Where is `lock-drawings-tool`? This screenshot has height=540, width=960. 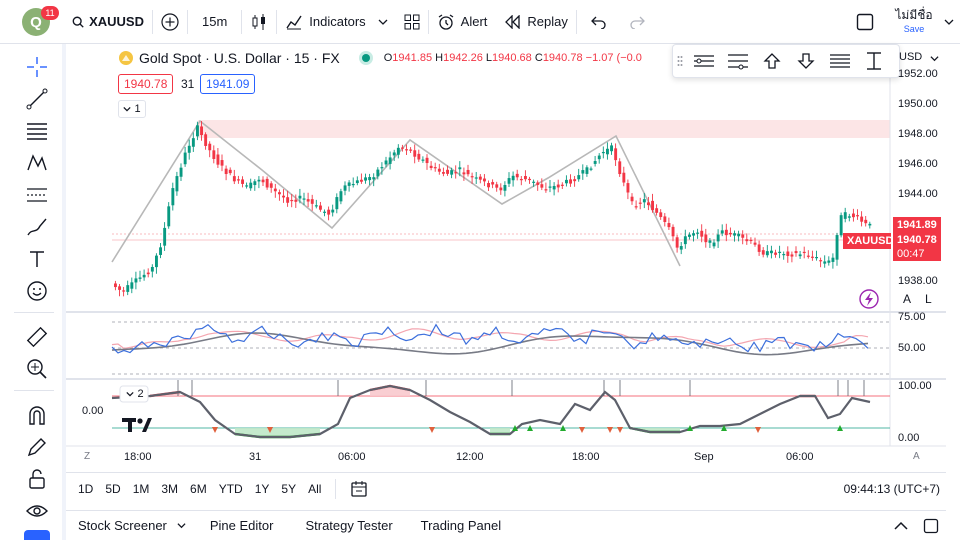 lock-drawings-tool is located at coordinates (37, 479).